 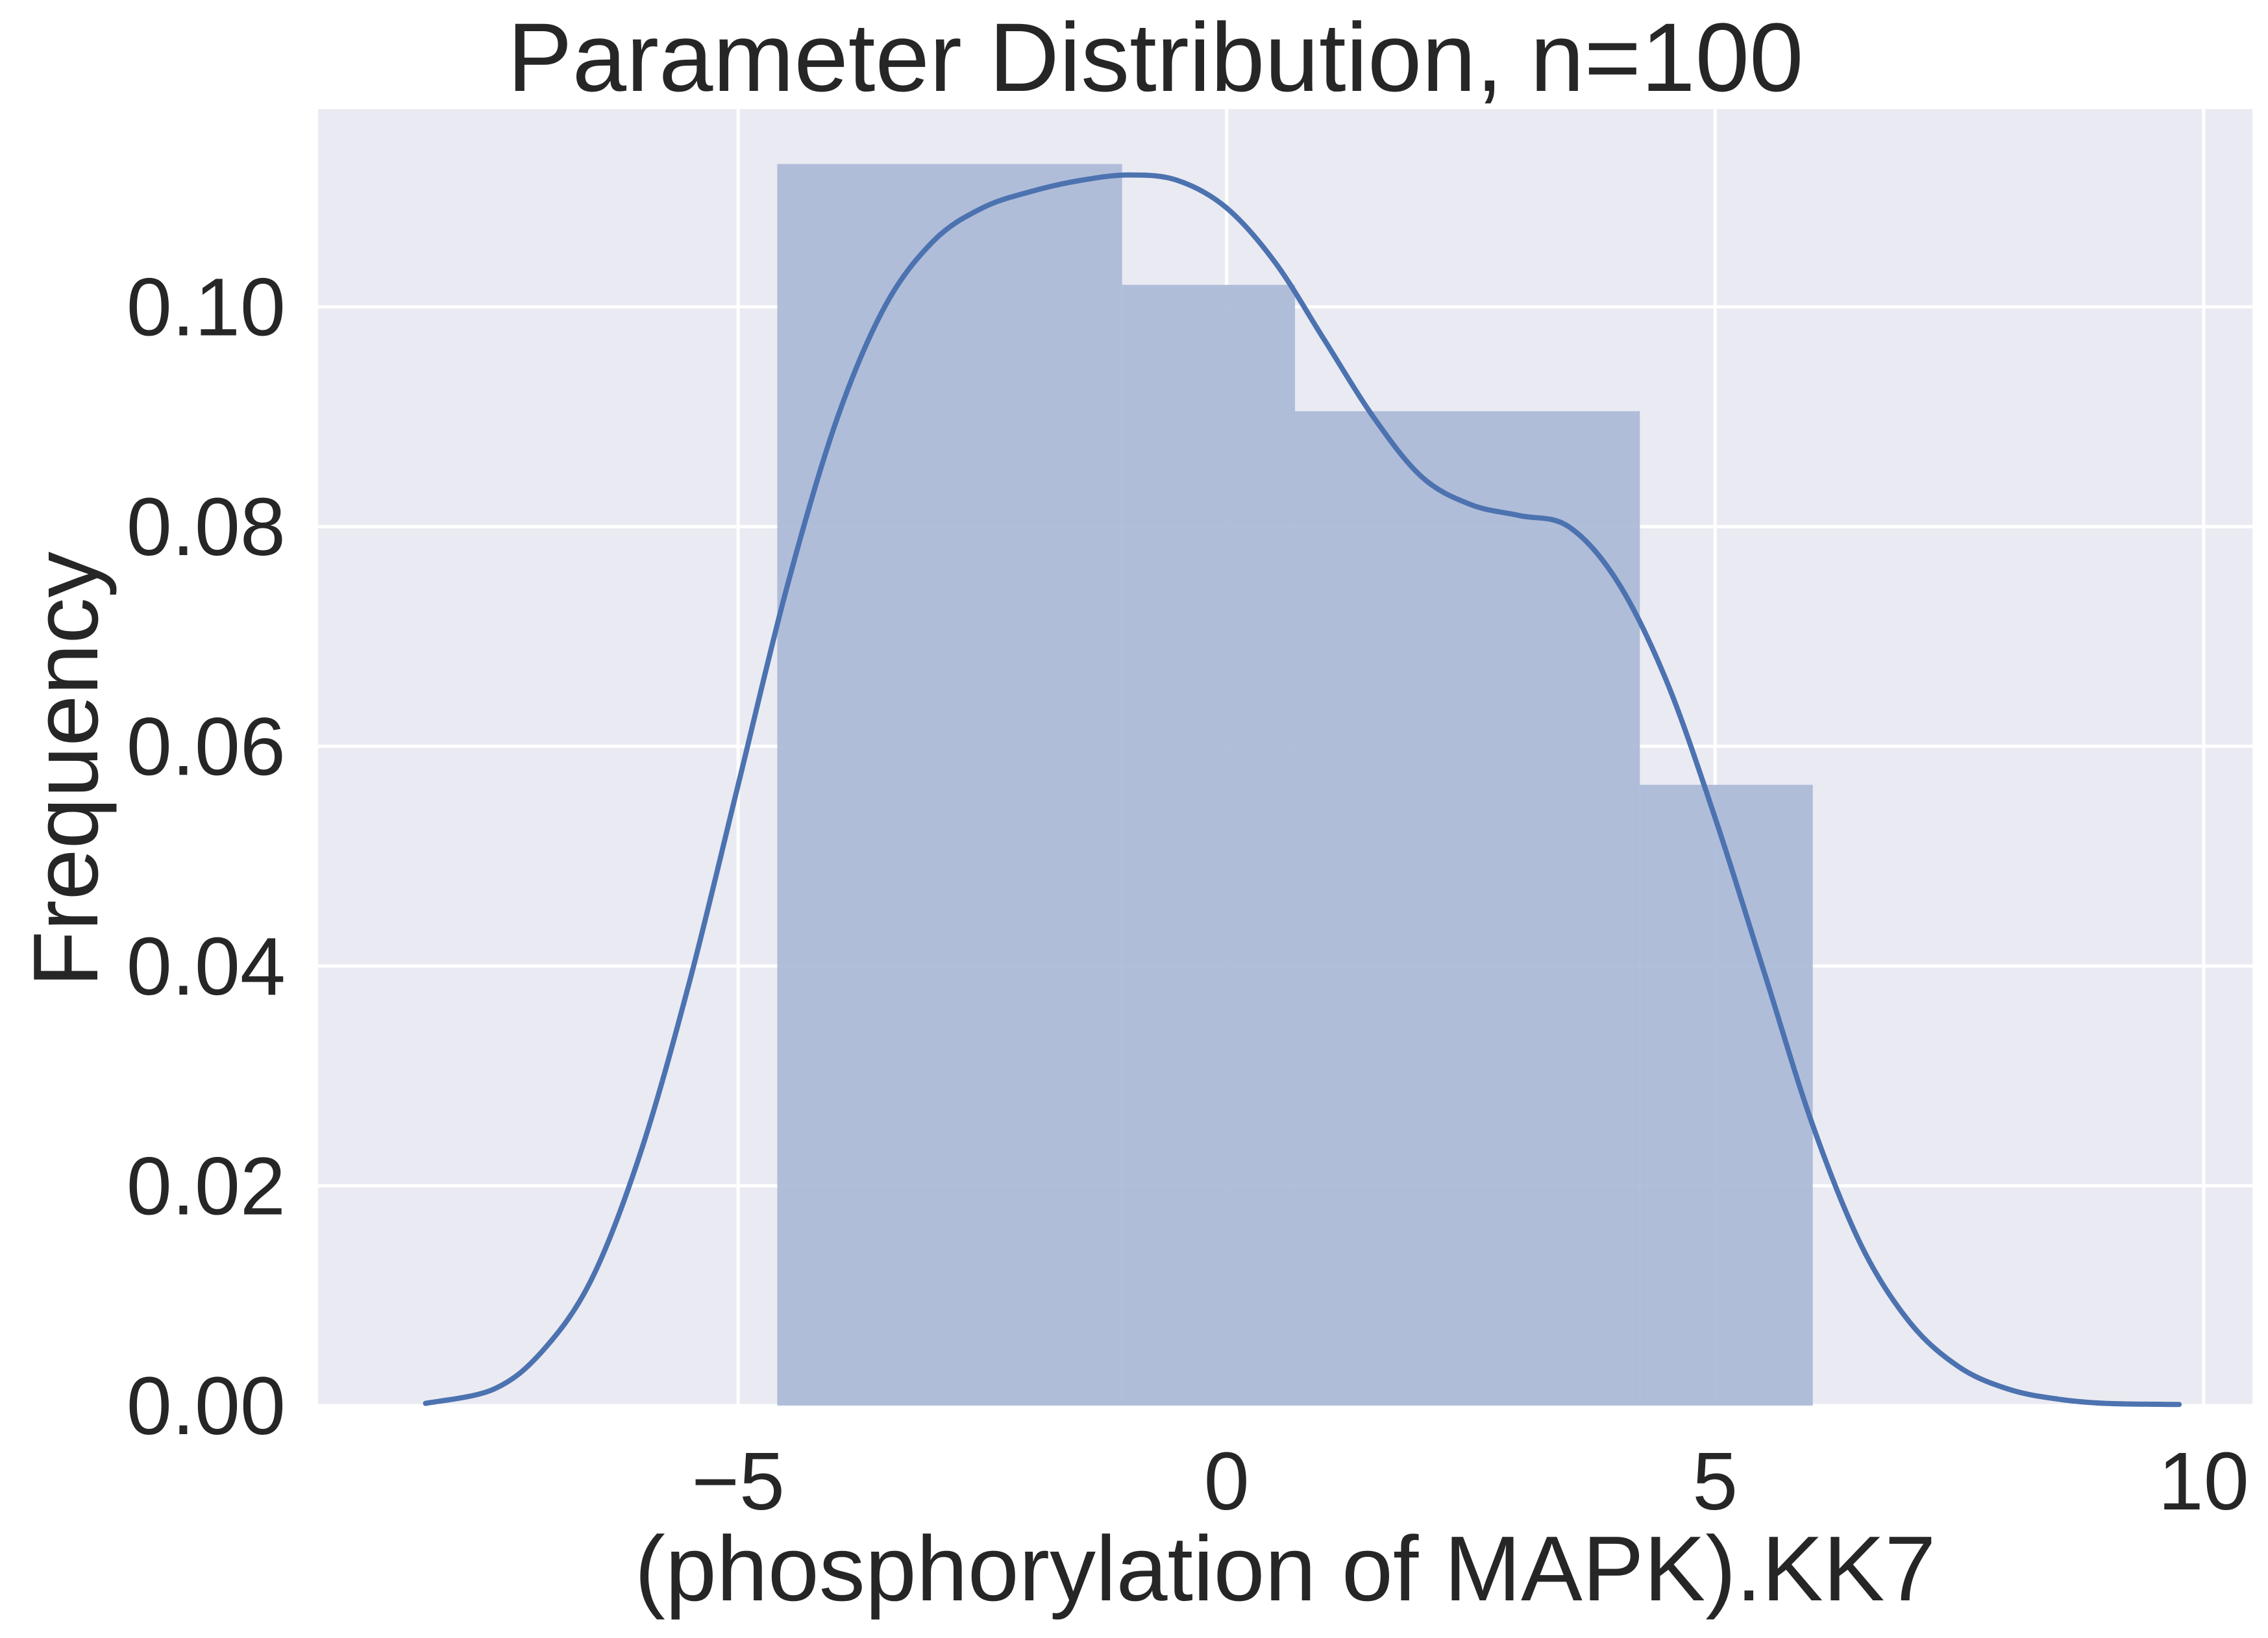 What do you see at coordinates (206, 967) in the screenshot?
I see `y-tick-label-2: 0.04` at bounding box center [206, 967].